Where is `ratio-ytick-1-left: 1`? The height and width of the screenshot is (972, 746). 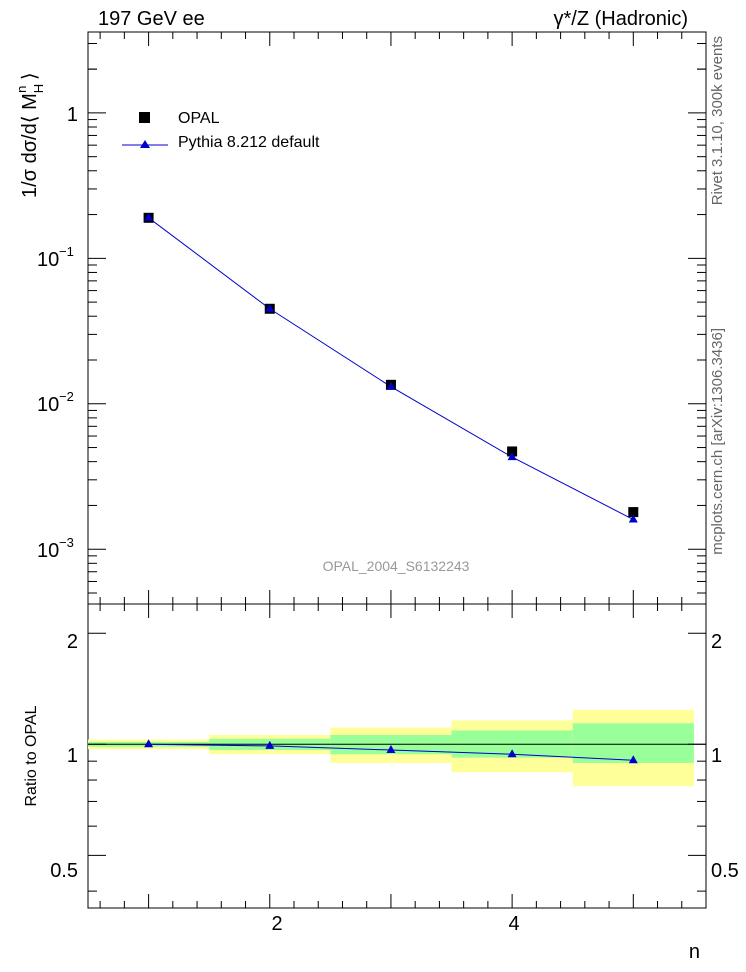
ratio-ytick-1-left: 1 is located at coordinates (72, 756).